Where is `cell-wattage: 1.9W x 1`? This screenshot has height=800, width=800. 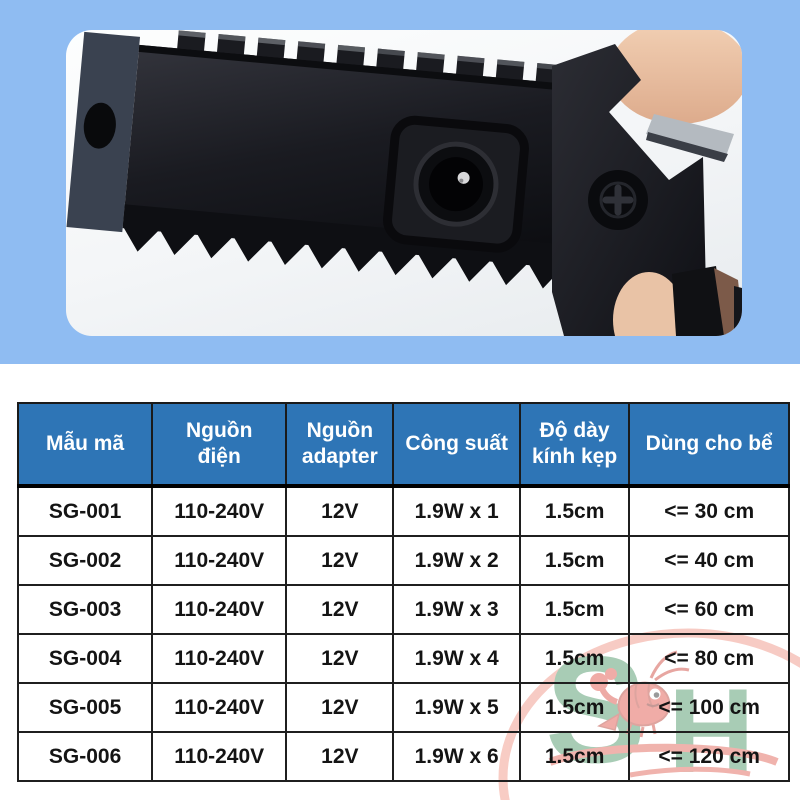
cell-wattage: 1.9W x 1 is located at coordinates (456, 511).